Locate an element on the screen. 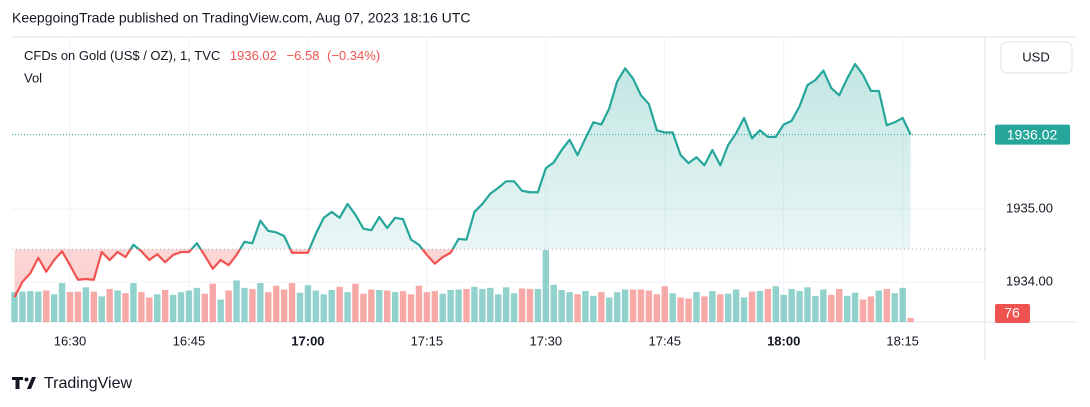  y-tick-label: 1934.00 is located at coordinates (1029, 280).